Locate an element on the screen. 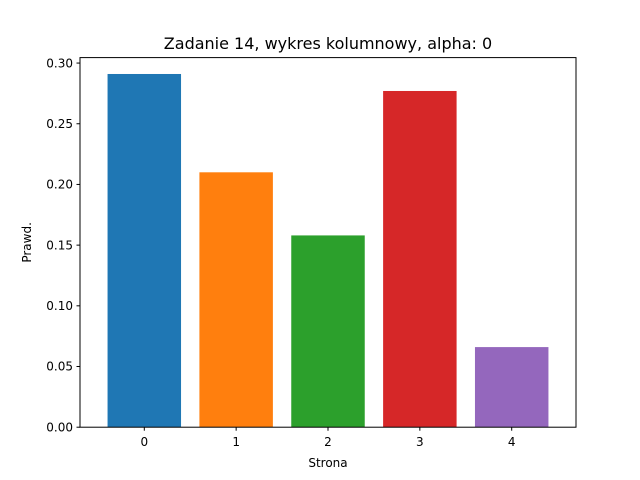 The image size is (640, 480). x-tick-label: 3 is located at coordinates (420, 442).